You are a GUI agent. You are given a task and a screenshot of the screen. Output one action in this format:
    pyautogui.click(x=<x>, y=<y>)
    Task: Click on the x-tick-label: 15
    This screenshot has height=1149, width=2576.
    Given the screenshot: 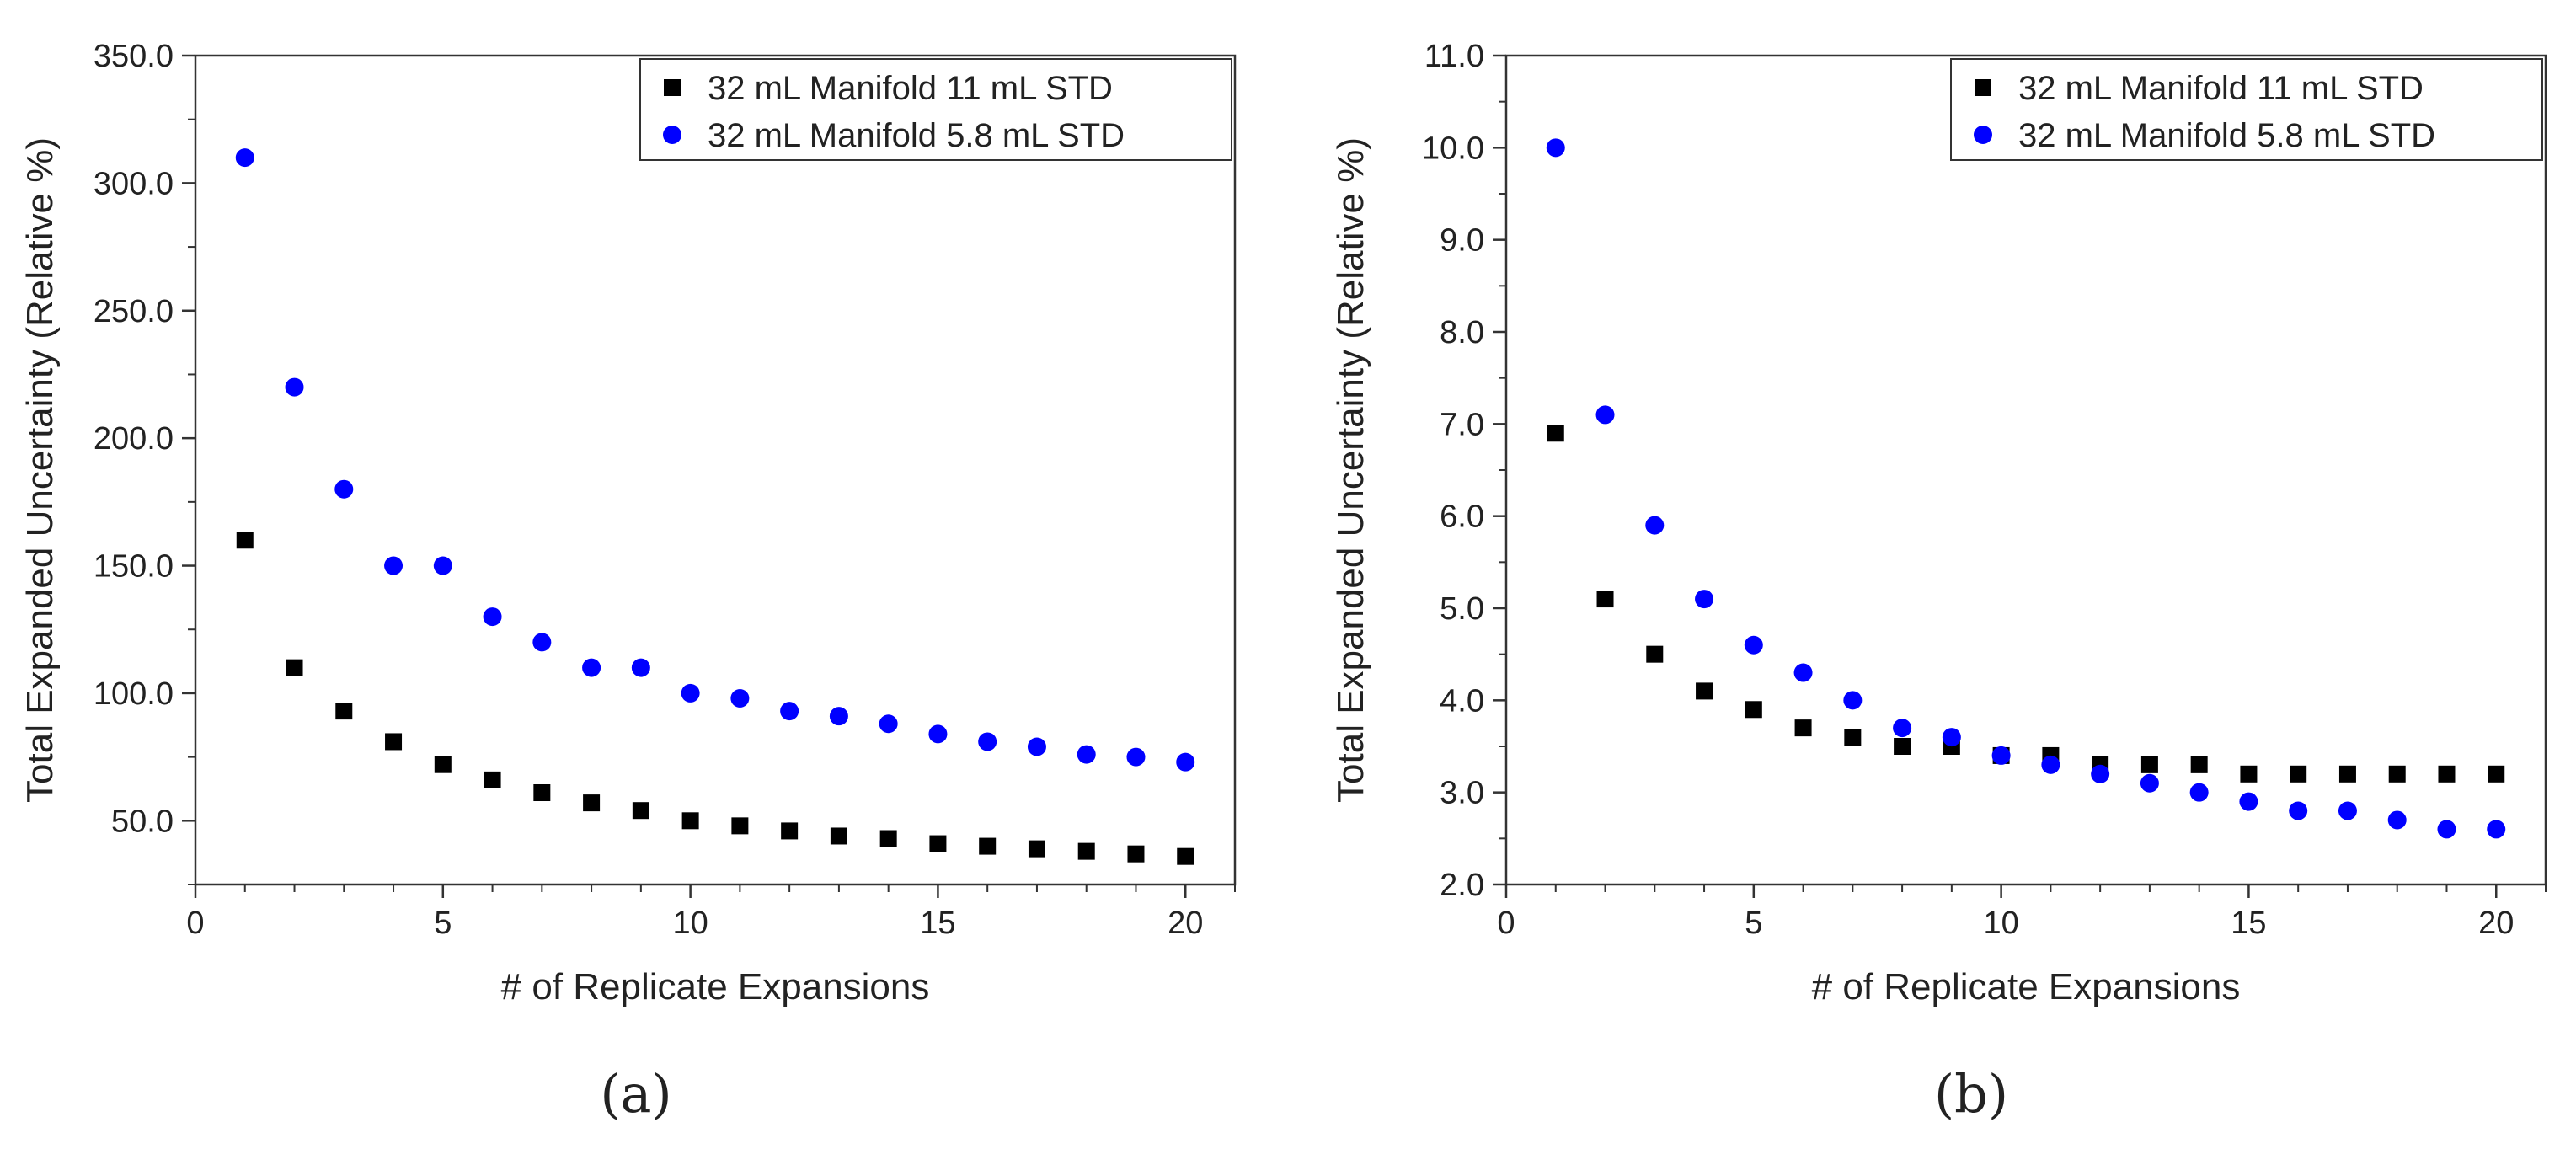 What is the action you would take?
    pyautogui.click(x=2248, y=924)
    